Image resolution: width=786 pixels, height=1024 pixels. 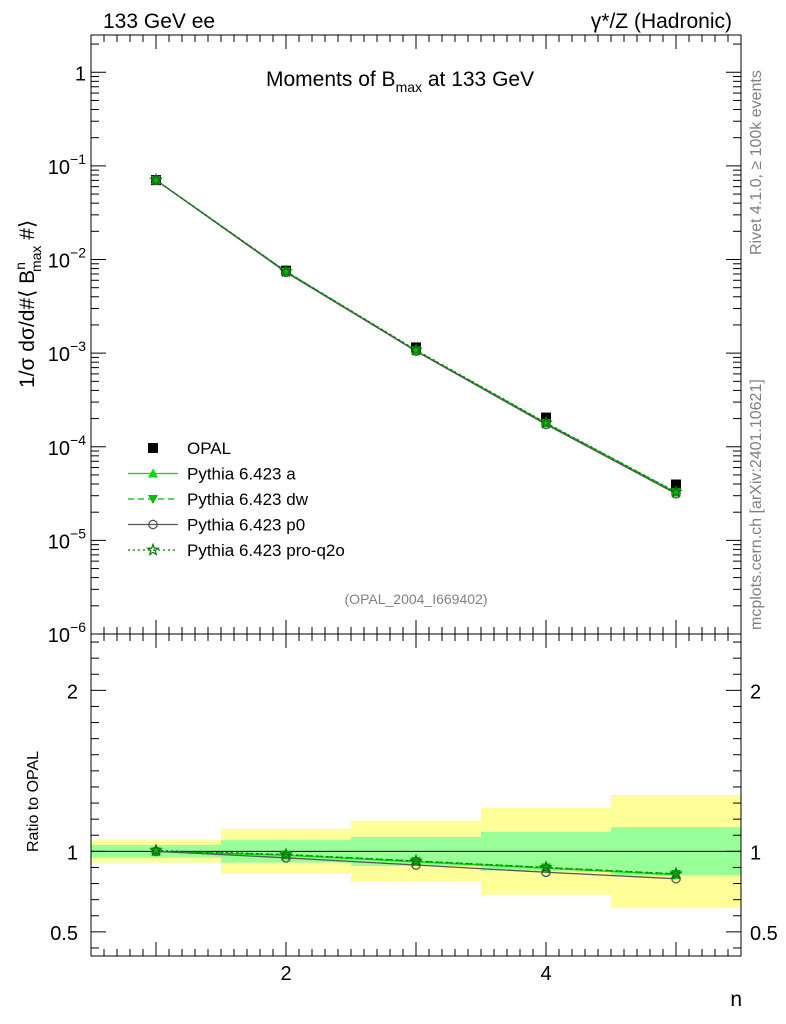 I want to click on legend-label-pythia-6-423-pro-q2o: Pythia 6.423 pro-q2o, so click(x=266, y=550).